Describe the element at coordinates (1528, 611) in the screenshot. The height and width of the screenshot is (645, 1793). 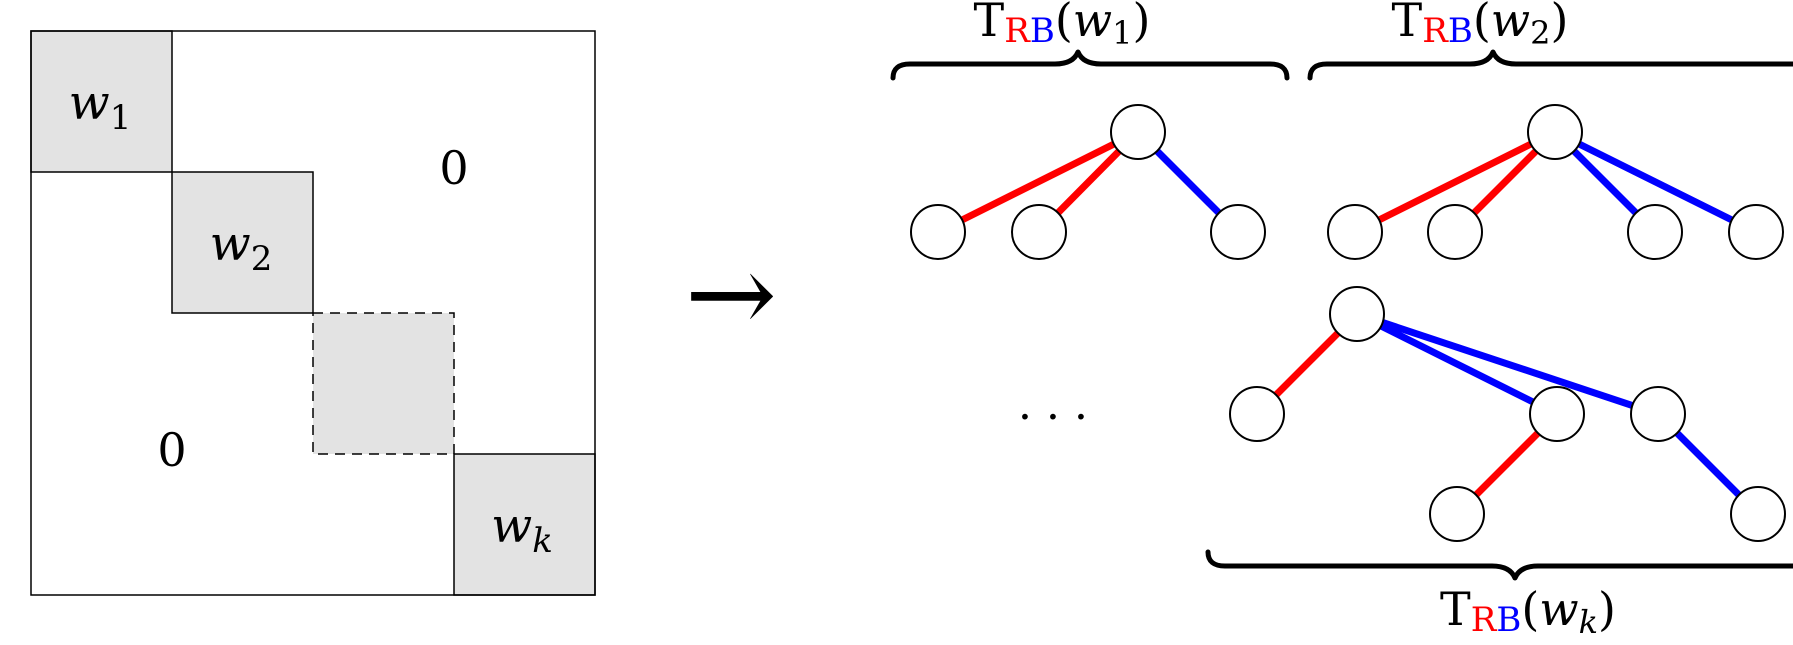
I see `label-trb-wk: TRB(wk)` at that location.